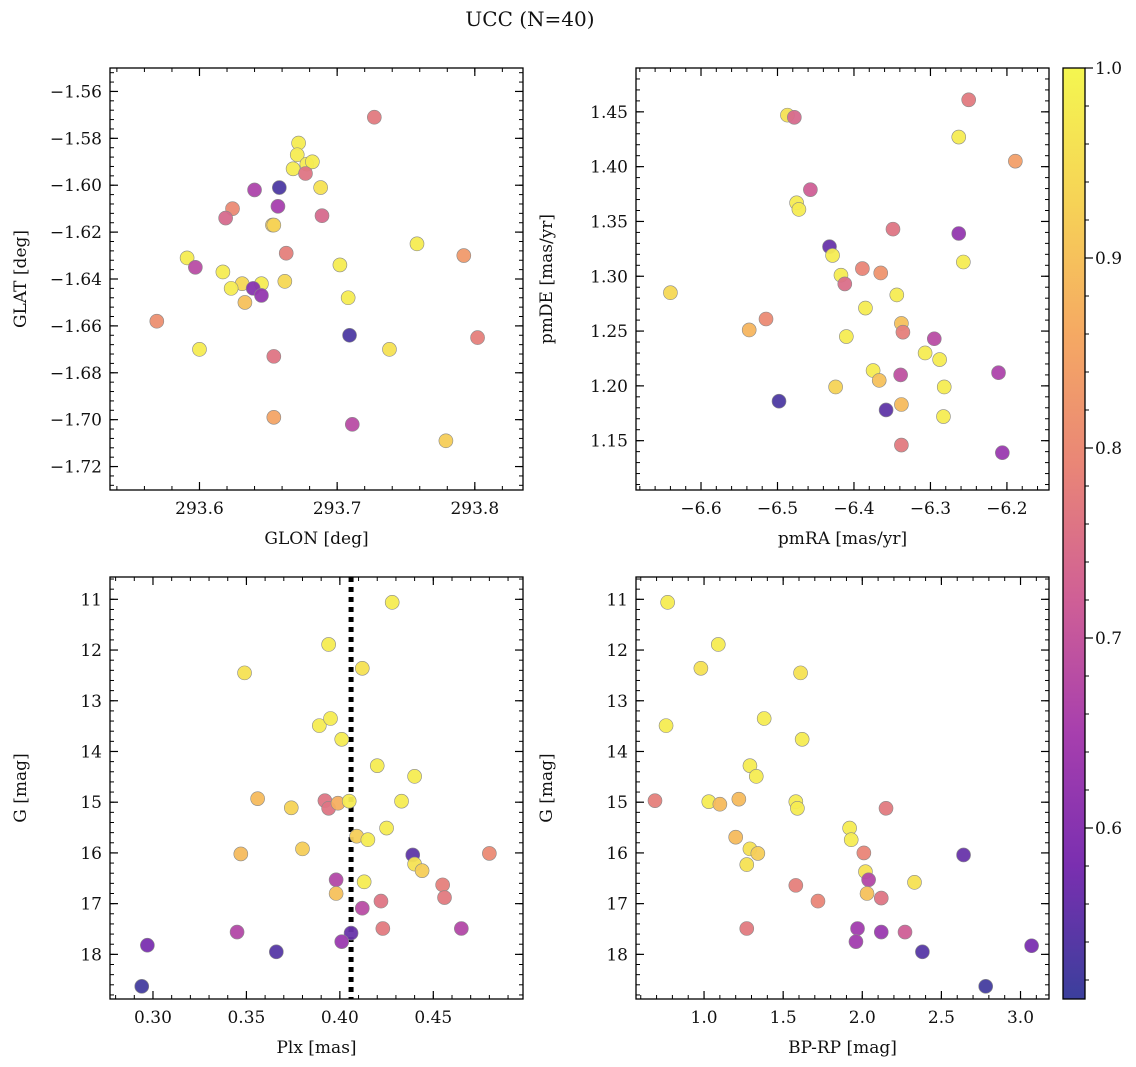  Describe the element at coordinates (609, 442) in the screenshot. I see `y-tick-label: 1.15` at that location.